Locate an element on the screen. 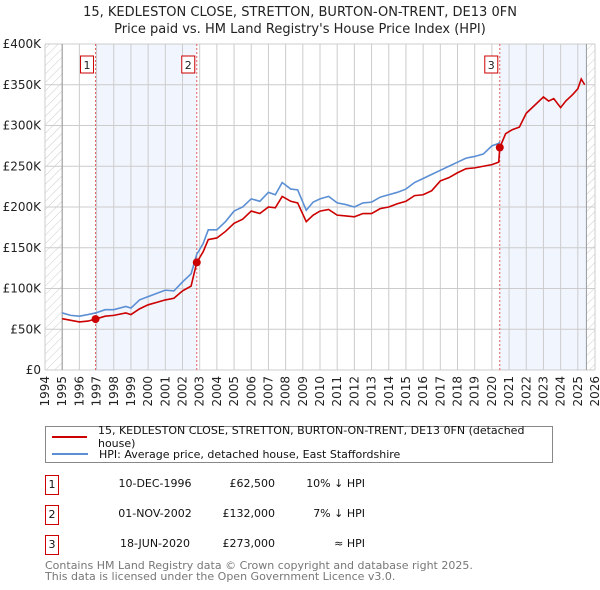 The image size is (600, 590). x-tick-label: 1998 is located at coordinates (114, 391).